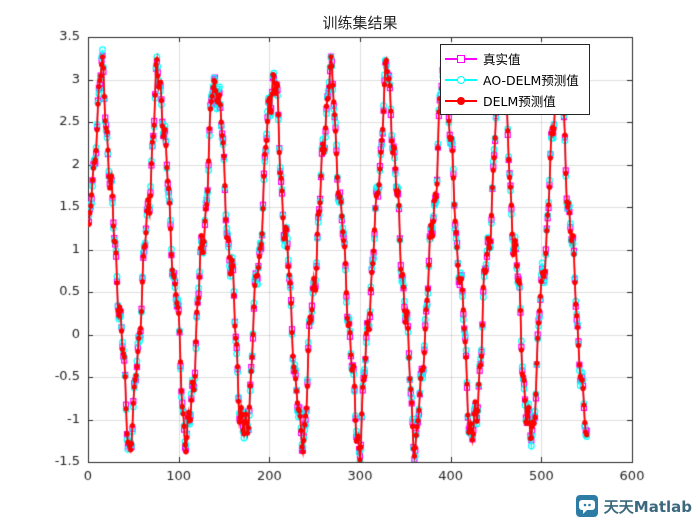 The height and width of the screenshot is (525, 700). I want to click on legend: 真实值 AO-DELM预测值 DELM预测值, so click(515, 79).